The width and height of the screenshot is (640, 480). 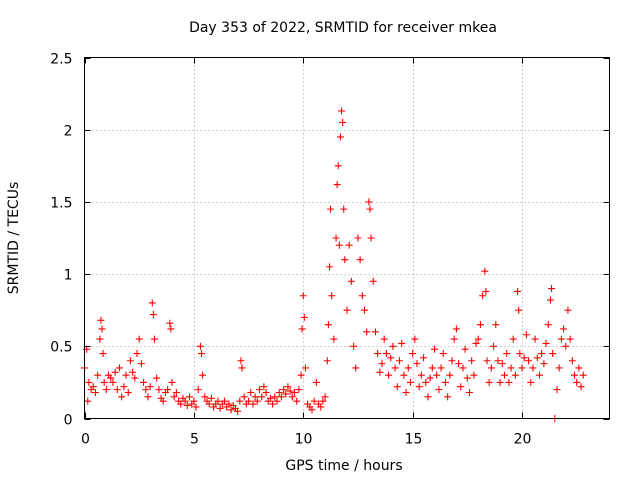 I want to click on y-tick-label: 1.5, so click(x=61, y=204).